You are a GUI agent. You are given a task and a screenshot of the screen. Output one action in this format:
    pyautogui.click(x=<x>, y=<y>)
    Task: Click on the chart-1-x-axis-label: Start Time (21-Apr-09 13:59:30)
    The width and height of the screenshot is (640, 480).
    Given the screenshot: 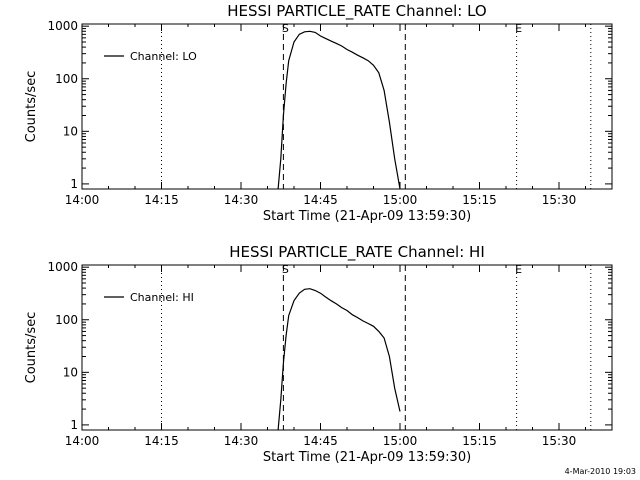 What is the action you would take?
    pyautogui.click(x=367, y=457)
    